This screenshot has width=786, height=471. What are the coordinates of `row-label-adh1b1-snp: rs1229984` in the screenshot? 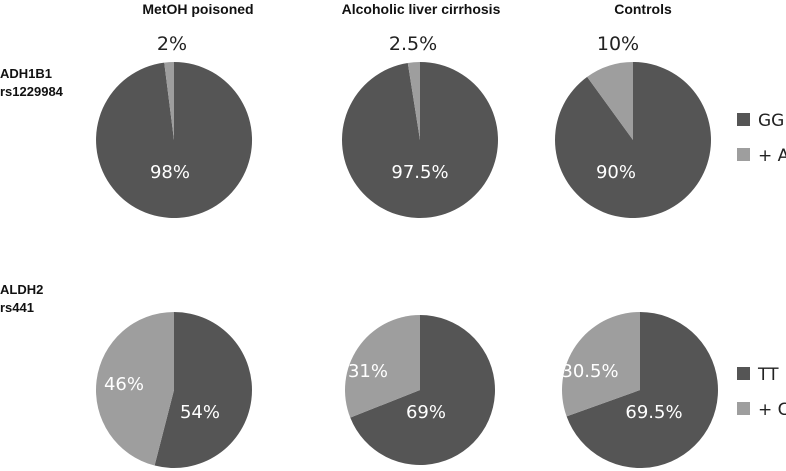 It's located at (32, 91).